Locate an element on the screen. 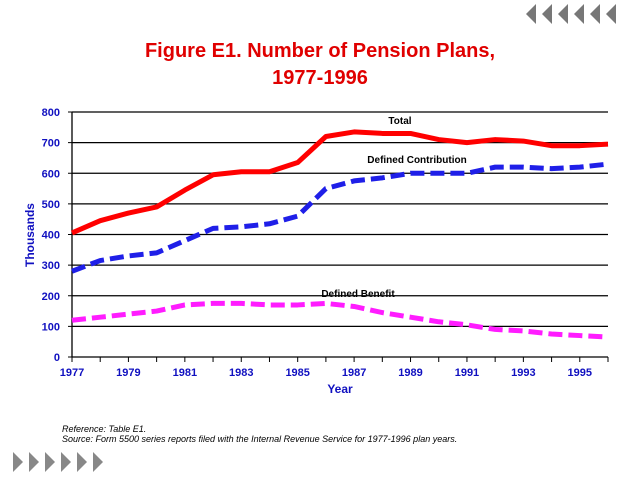  y-tick-label: 700 is located at coordinates (51, 144).